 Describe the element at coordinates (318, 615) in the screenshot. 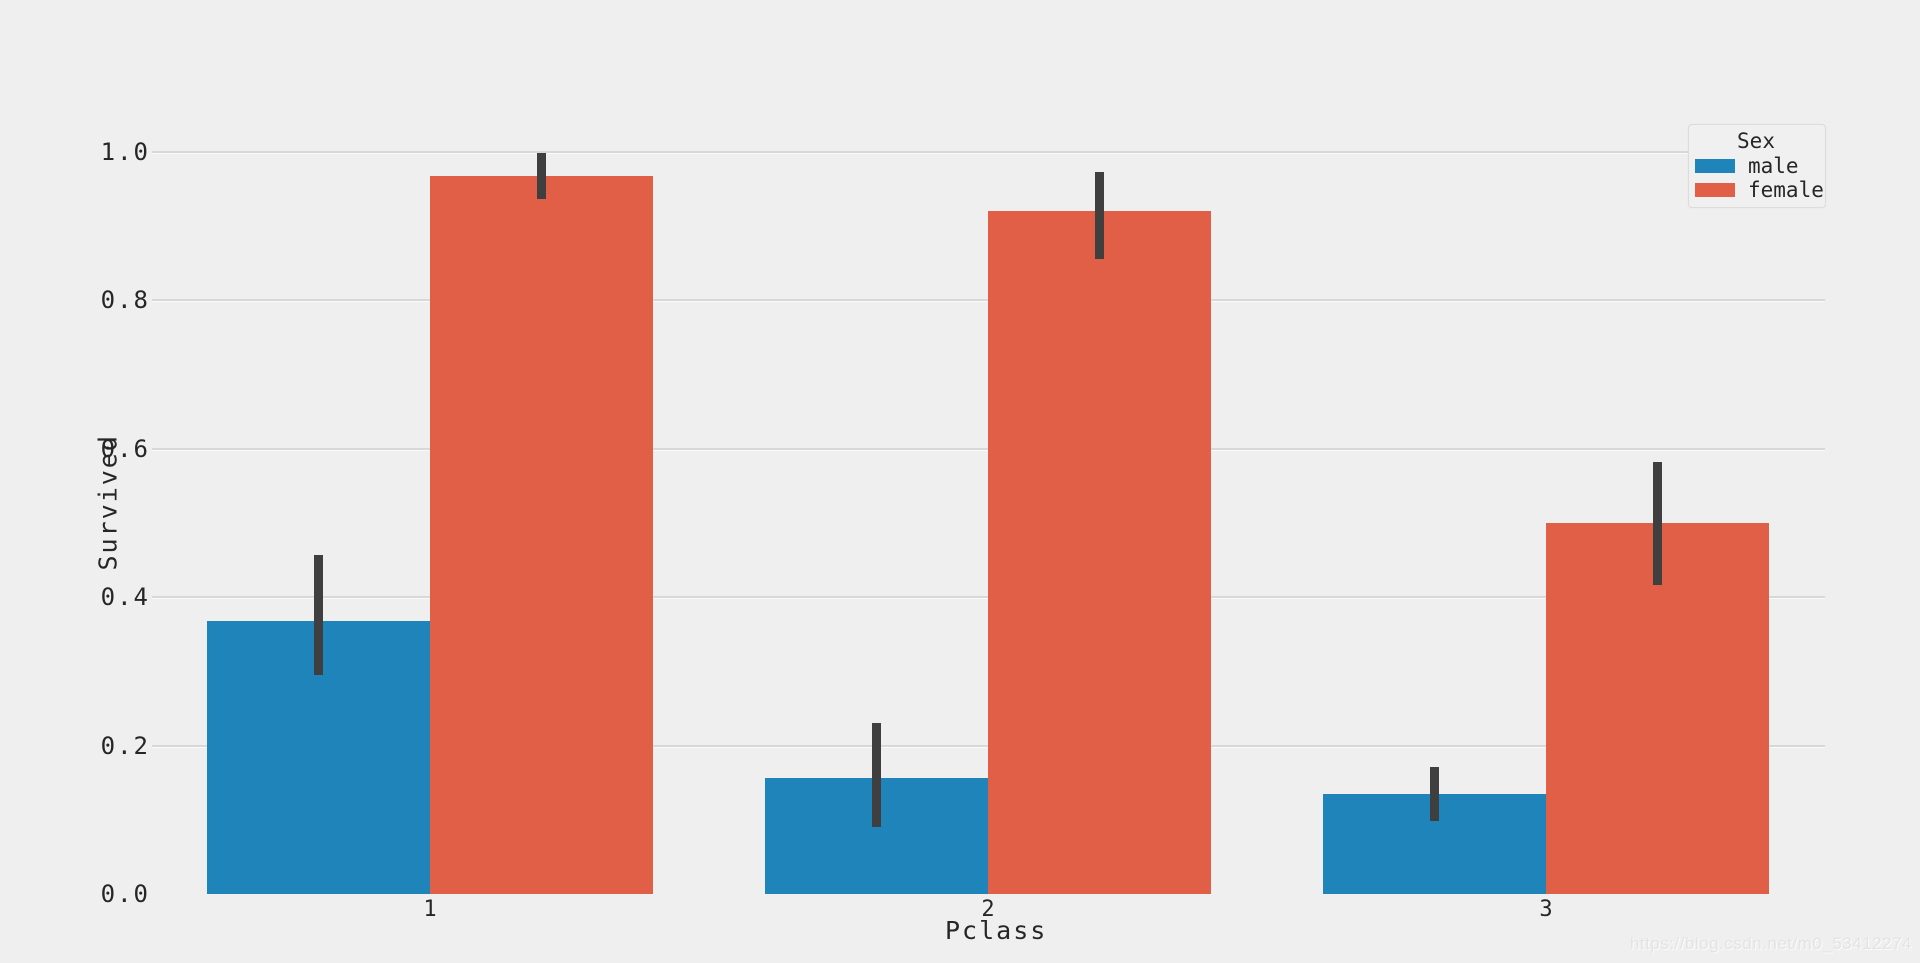

I see `errorbar-male-class1` at that location.